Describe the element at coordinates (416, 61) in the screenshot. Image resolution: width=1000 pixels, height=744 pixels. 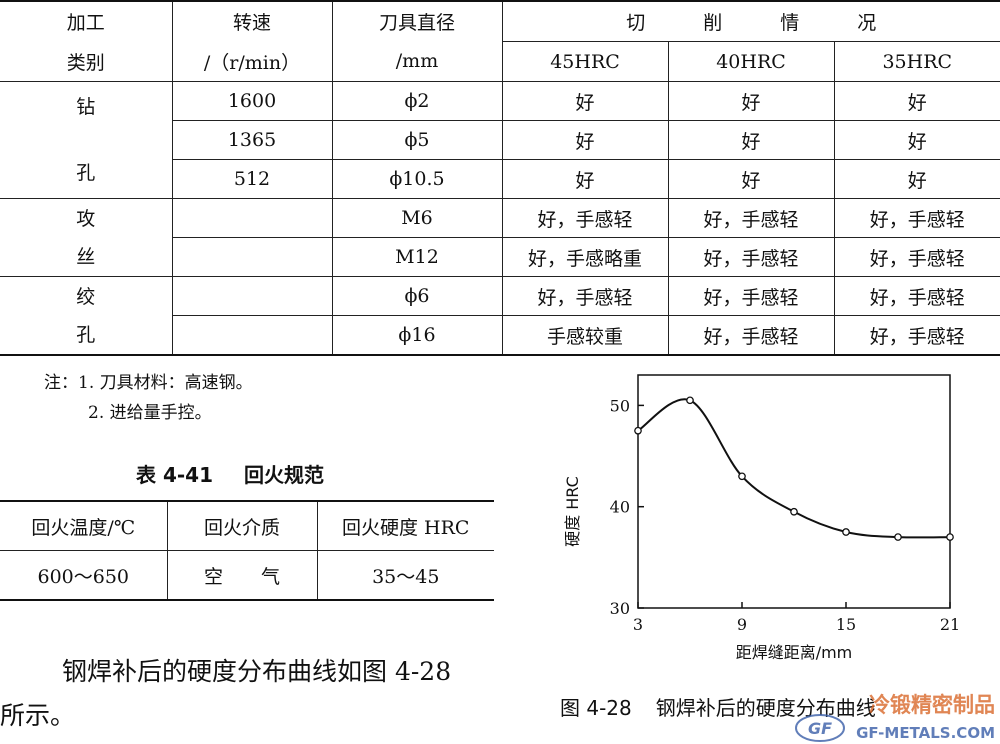
I see `header-diameter-line2: /mm` at that location.